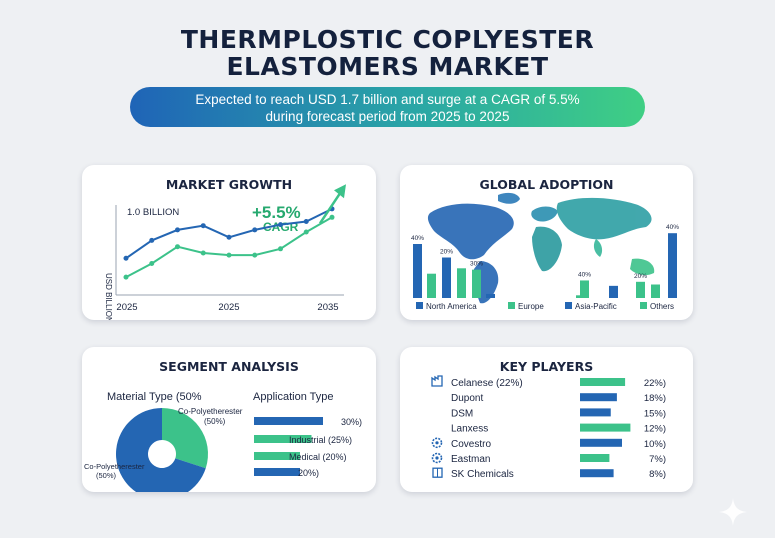 The image size is (775, 538). Describe the element at coordinates (541, 248) in the screenshot. I see `world-map` at that location.